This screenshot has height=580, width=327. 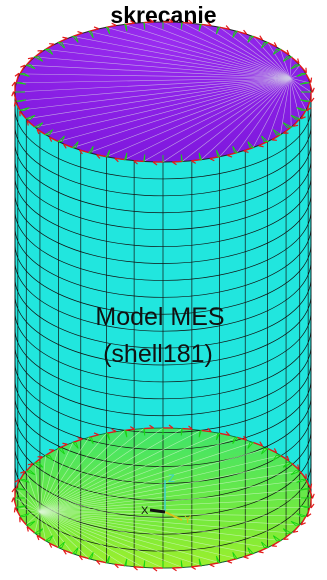 I want to click on triad-z-label: Z, so click(x=171, y=479).